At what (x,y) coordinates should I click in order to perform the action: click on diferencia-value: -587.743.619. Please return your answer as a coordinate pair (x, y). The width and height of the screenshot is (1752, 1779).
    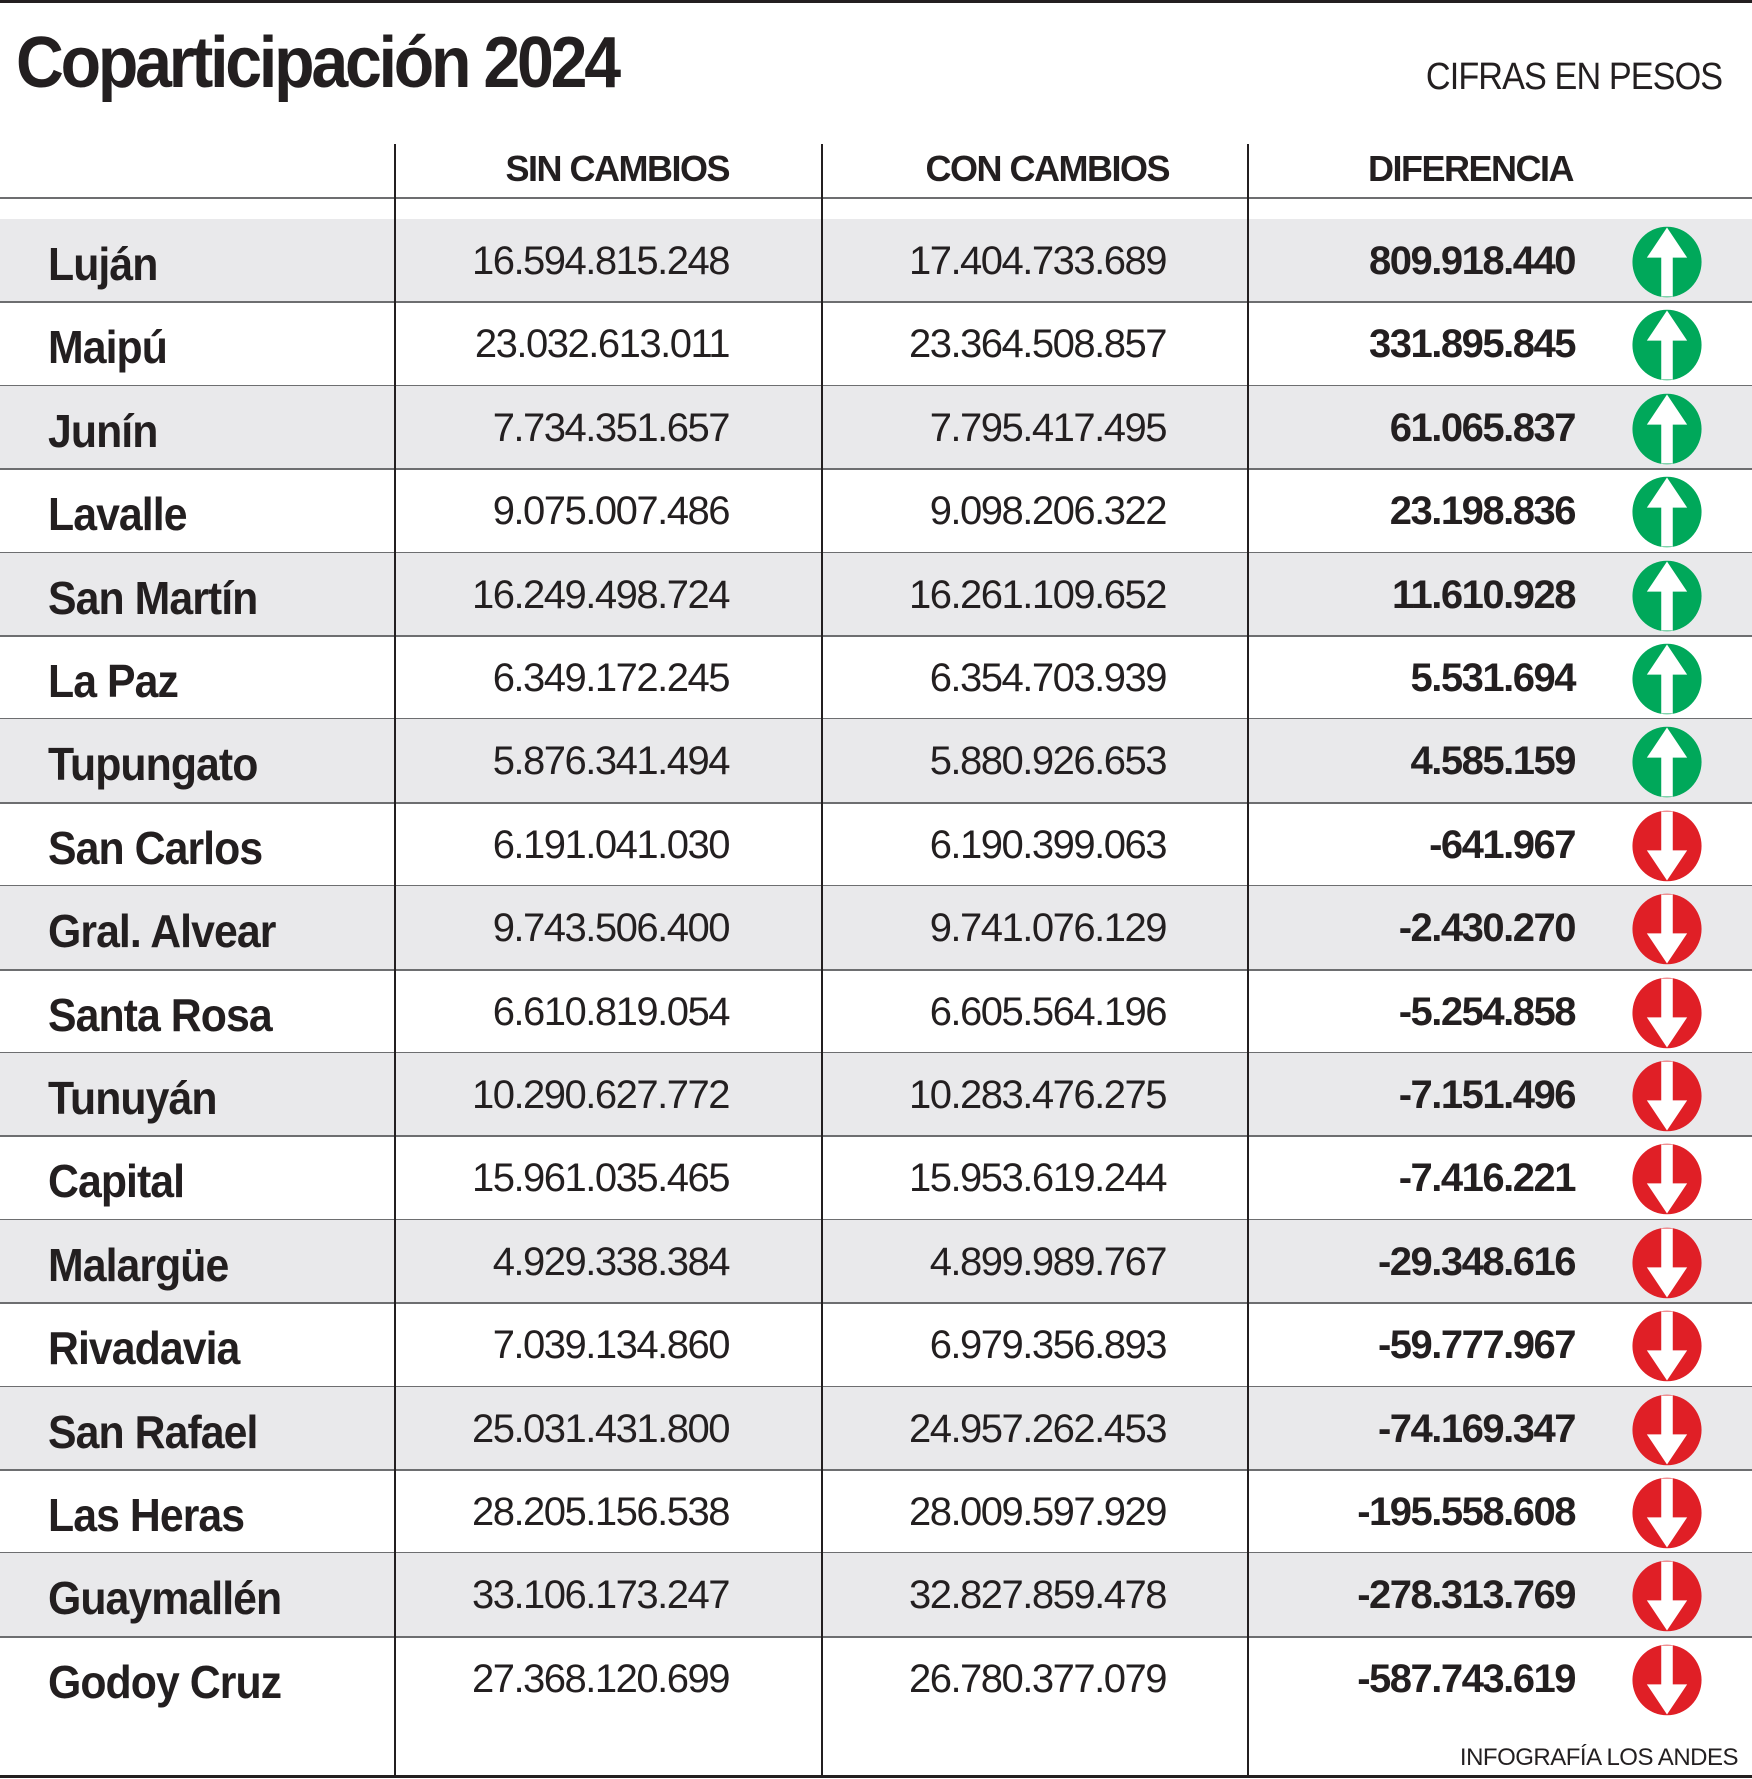
    Looking at the image, I should click on (1466, 1678).